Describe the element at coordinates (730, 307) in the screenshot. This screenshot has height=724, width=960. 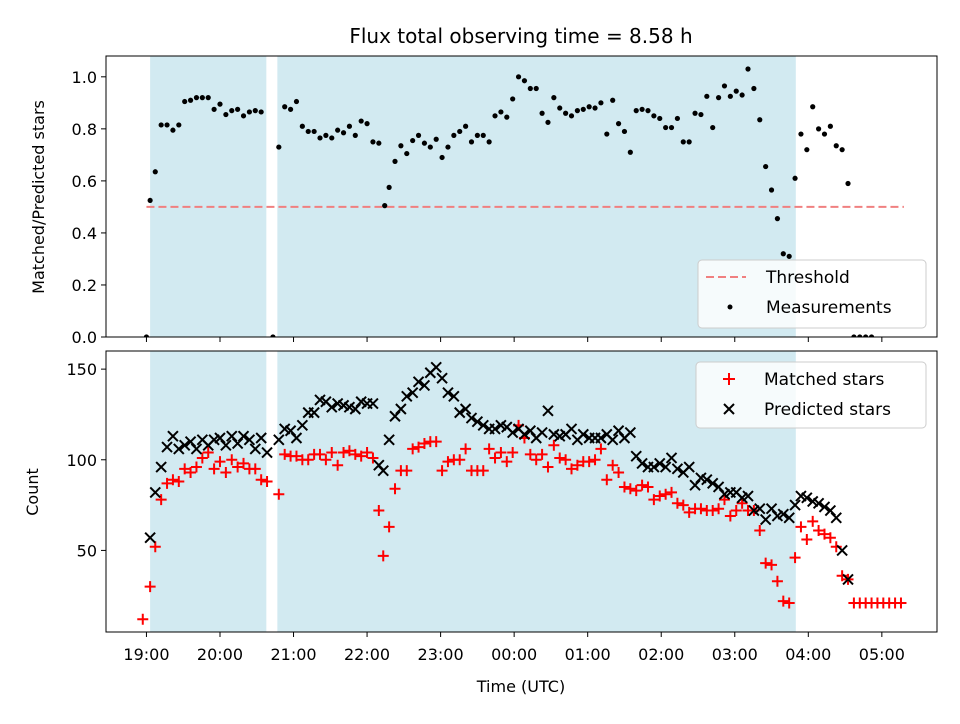
I see `legend-measurements-swatch` at that location.